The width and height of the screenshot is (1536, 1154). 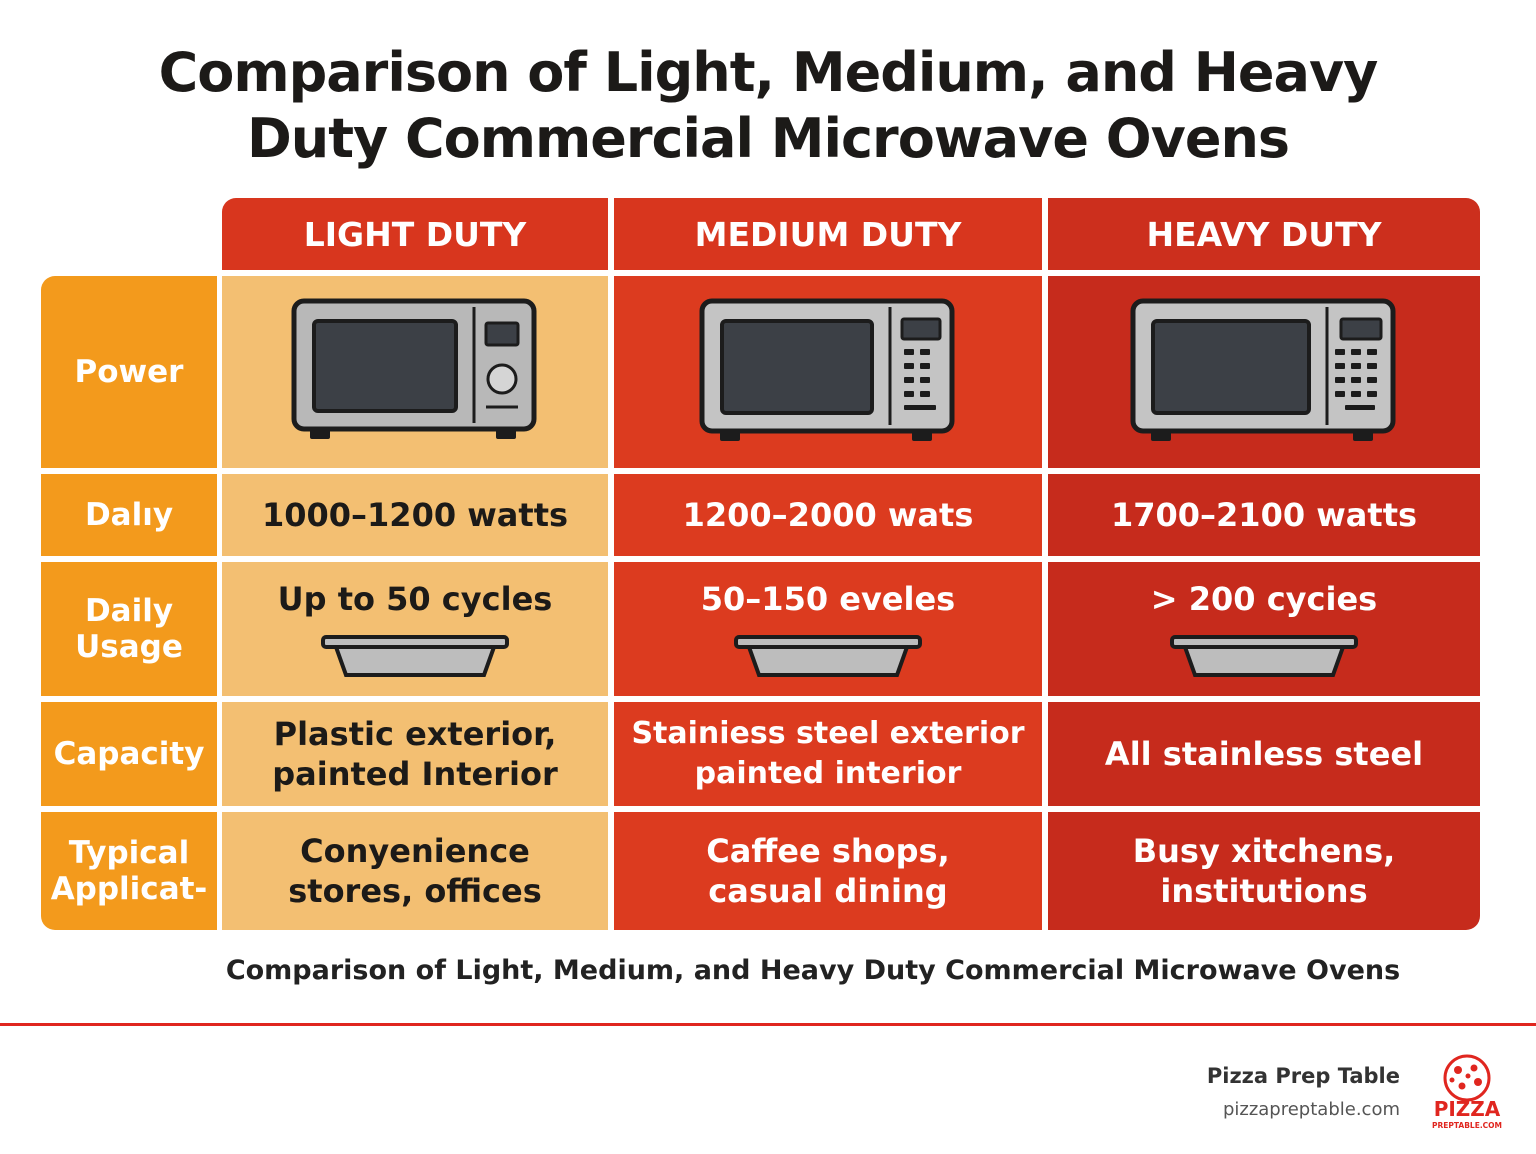 I want to click on heavy-power-cell, so click(x=1264, y=372).